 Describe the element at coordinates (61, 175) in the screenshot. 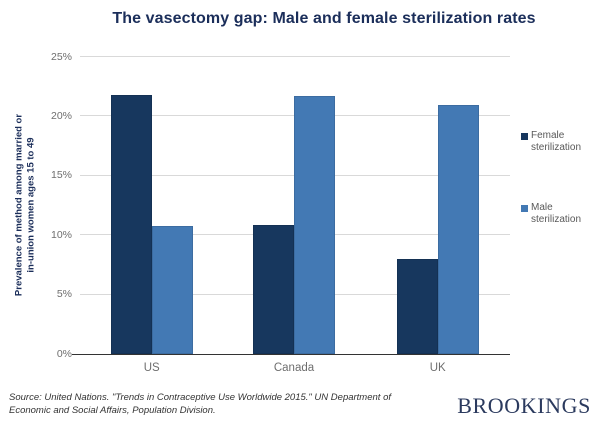

I see `y-tick-label-15%: 15%` at that location.